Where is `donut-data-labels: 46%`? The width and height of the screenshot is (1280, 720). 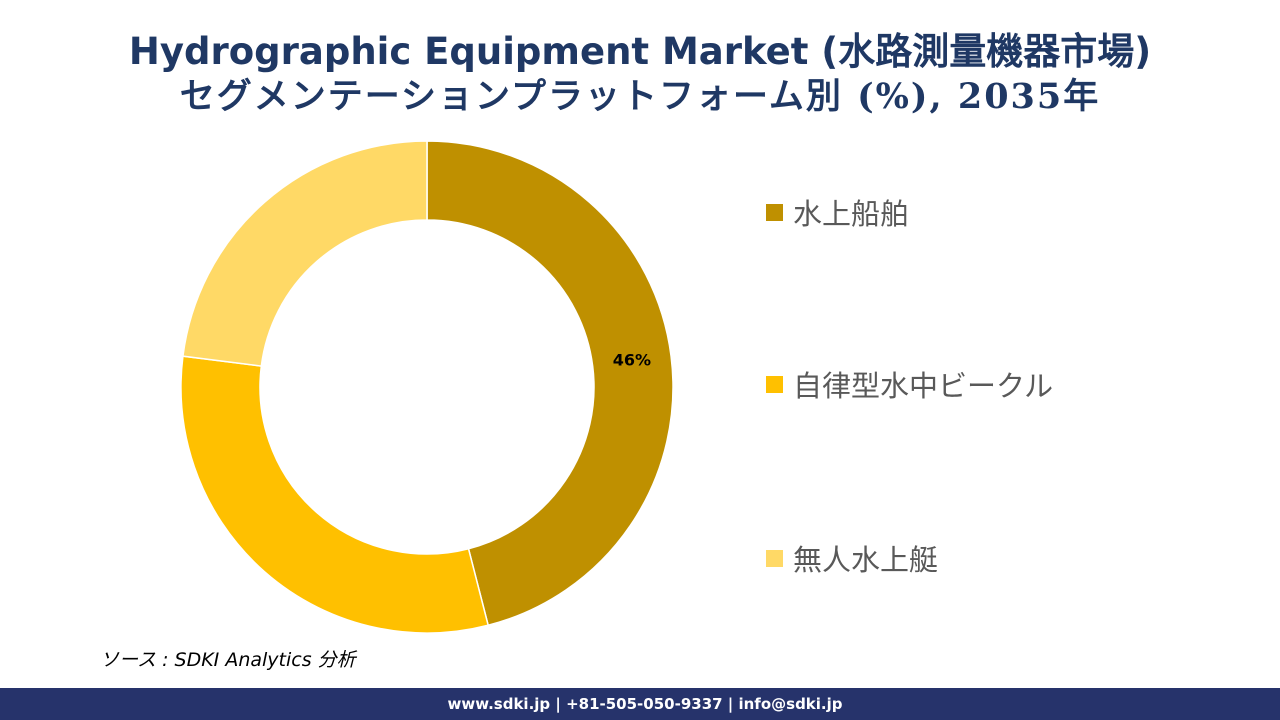 donut-data-labels: 46% is located at coordinates (632, 360).